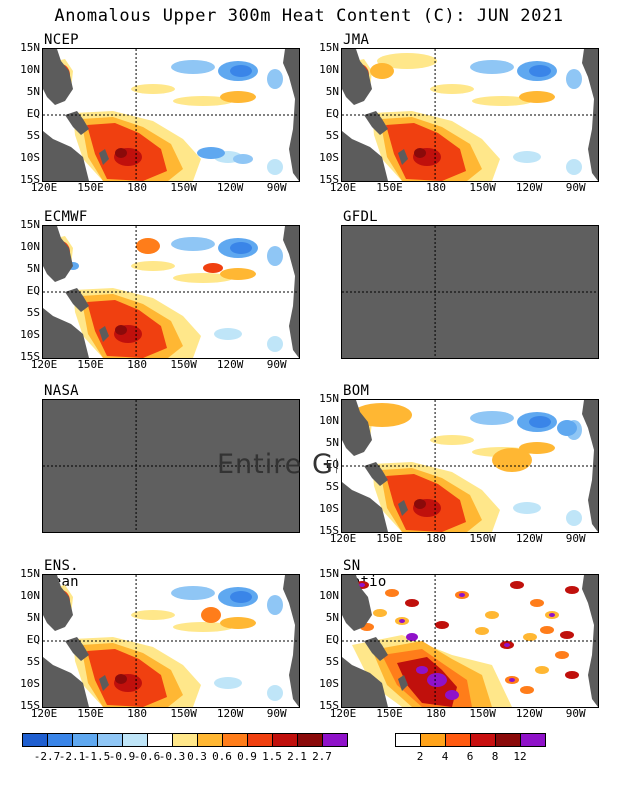 This screenshot has width=618, height=800. What do you see at coordinates (356, 391) in the screenshot?
I see `panel-title: BOM` at bounding box center [356, 391].